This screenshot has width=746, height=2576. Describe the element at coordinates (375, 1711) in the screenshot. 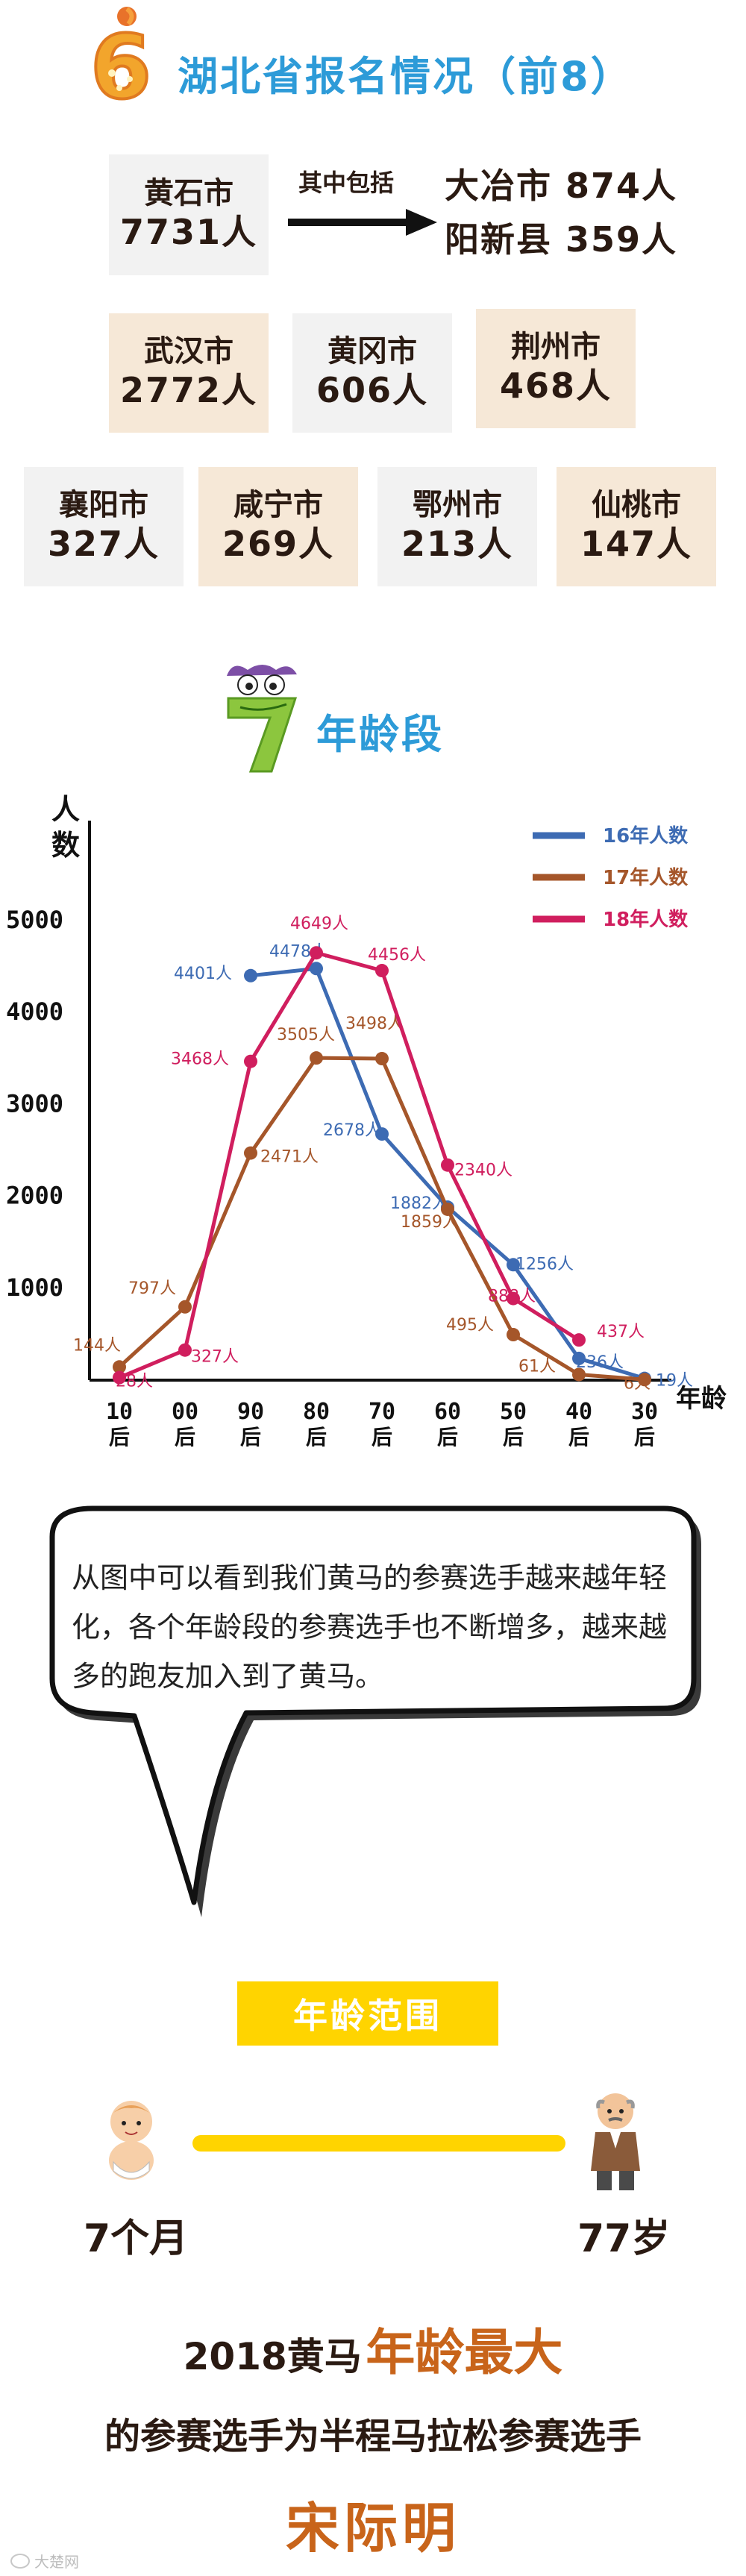

I see `speech-bubble` at that location.